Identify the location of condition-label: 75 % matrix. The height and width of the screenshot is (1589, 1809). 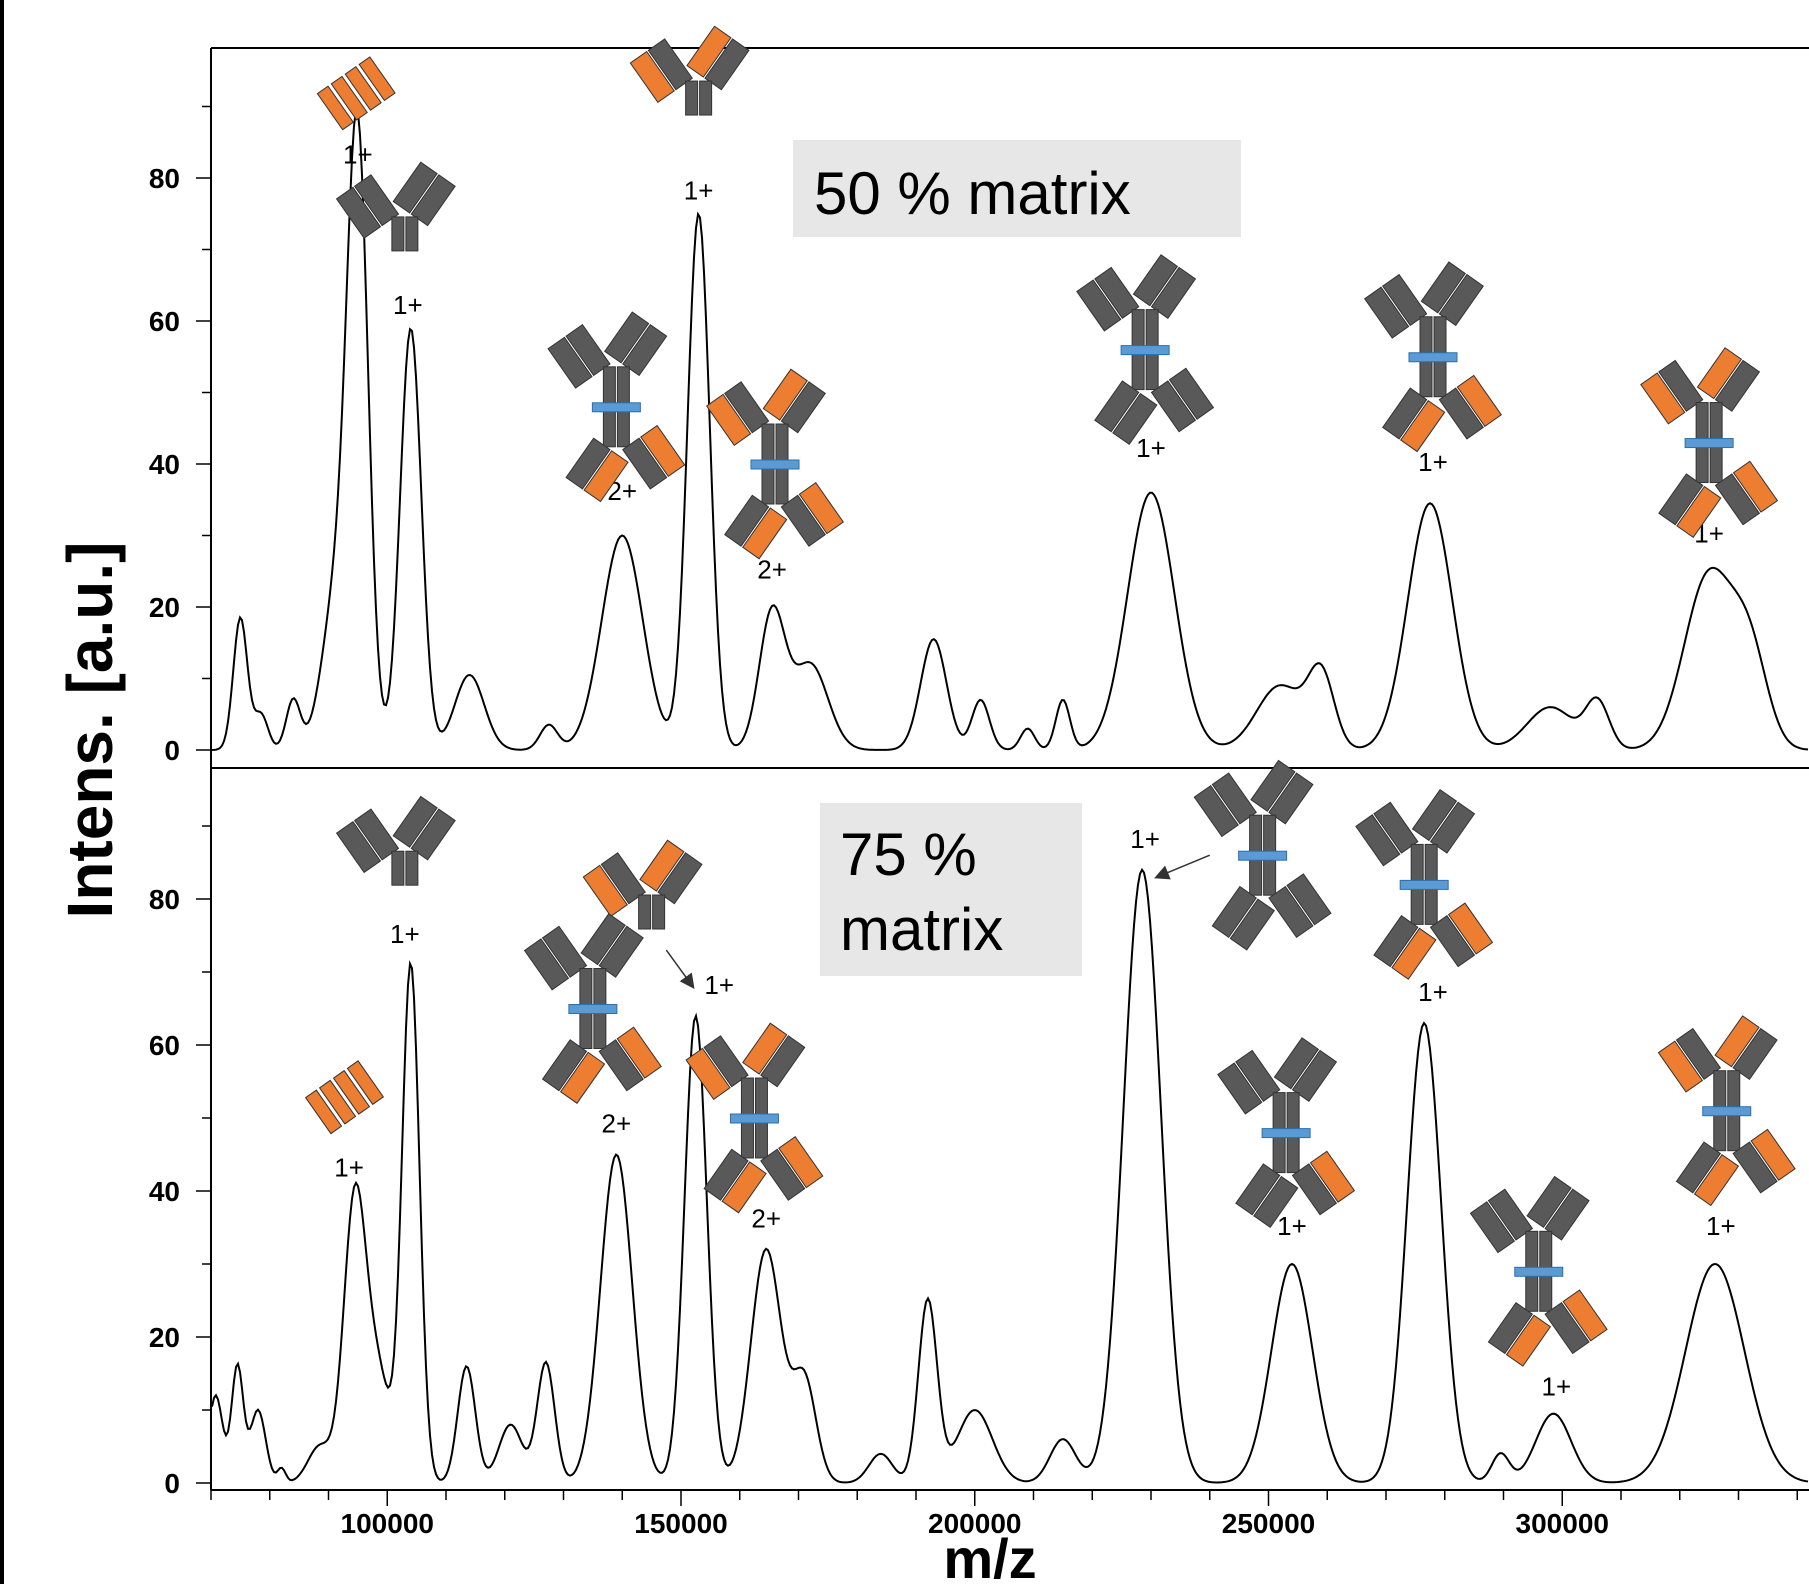
(921, 892).